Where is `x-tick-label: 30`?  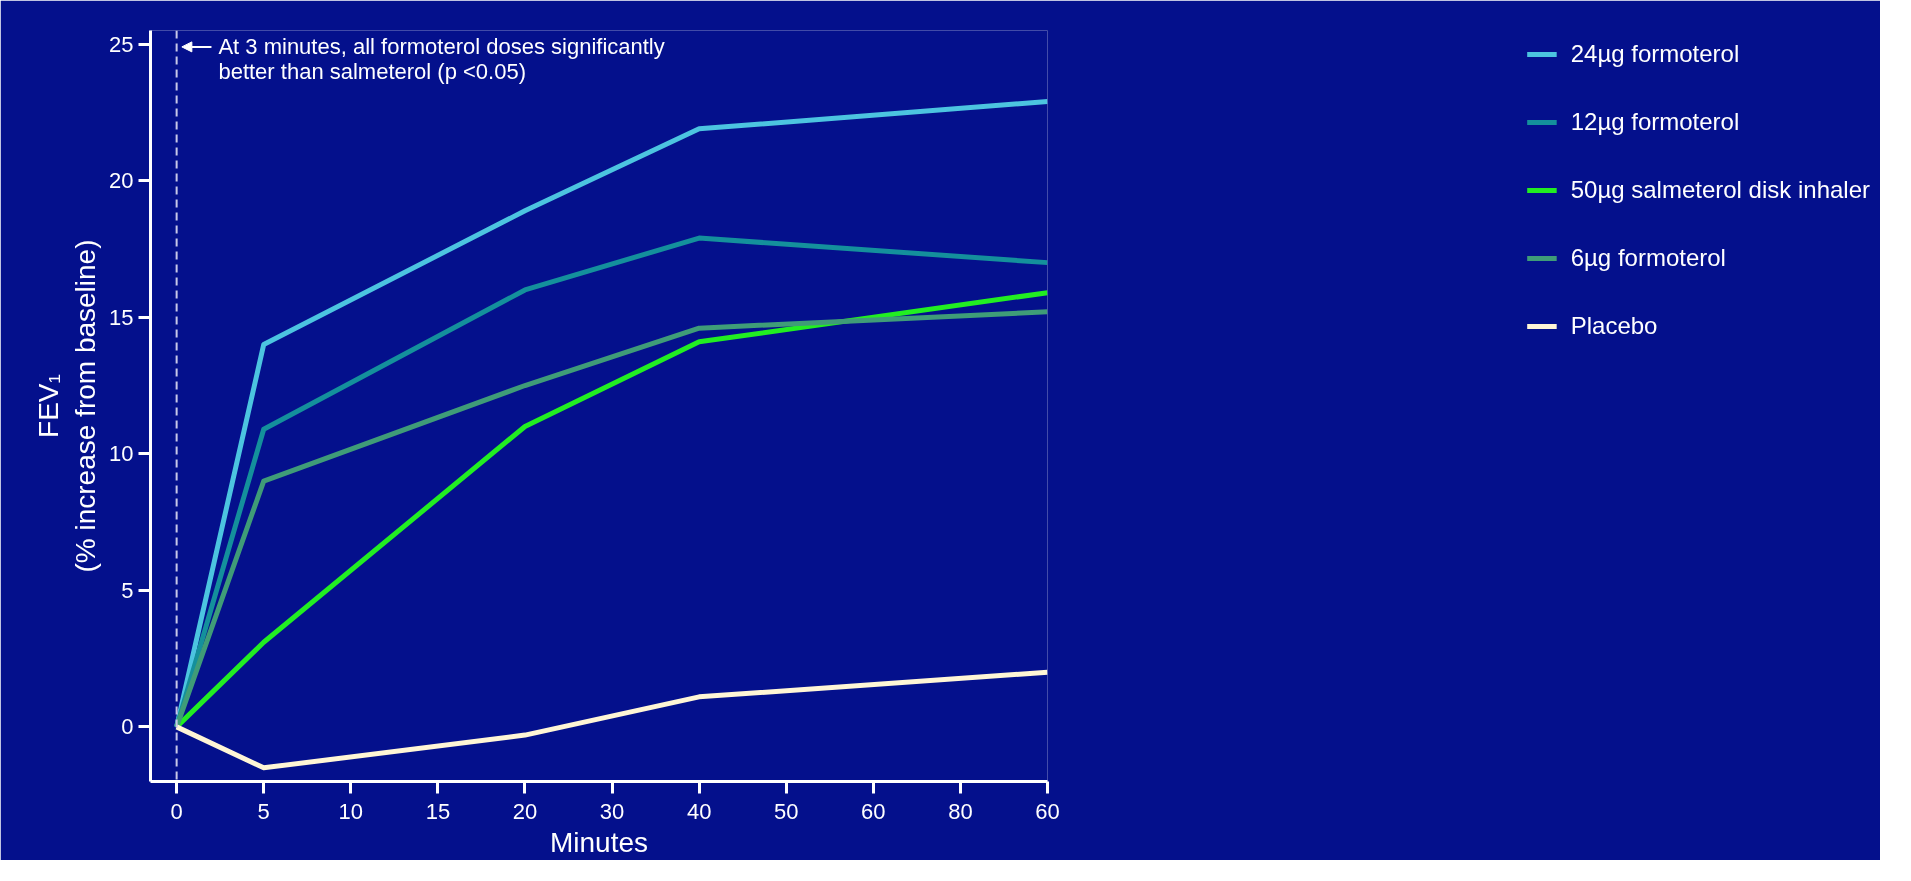 x-tick-label: 30 is located at coordinates (612, 811).